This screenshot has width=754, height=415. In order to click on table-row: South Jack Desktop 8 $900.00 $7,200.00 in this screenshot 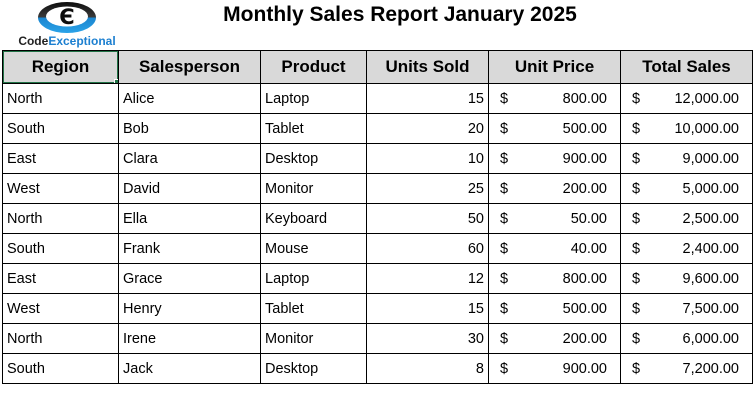, I will do `click(377, 368)`.